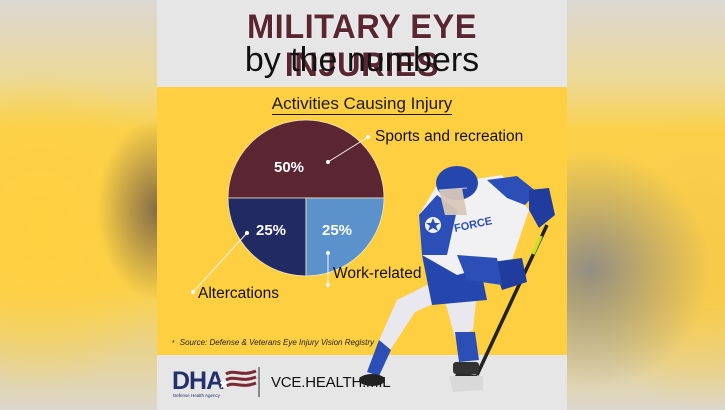 The width and height of the screenshot is (725, 410). Describe the element at coordinates (362, 104) in the screenshot. I see `chart-title: Activities Causing Injury` at that location.